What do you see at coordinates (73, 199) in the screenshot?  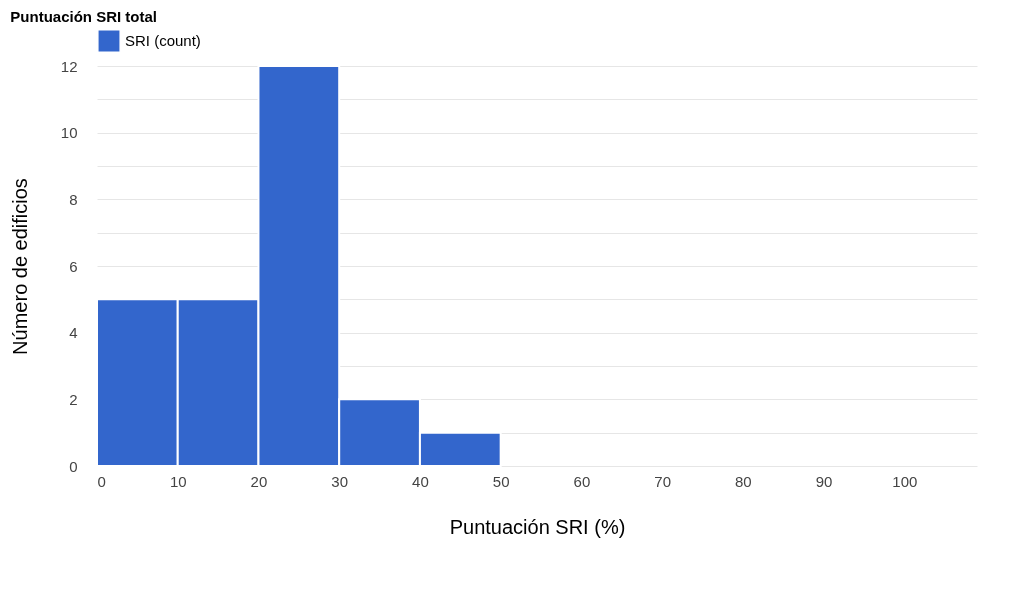 I see `y-tick-label: 8` at bounding box center [73, 199].